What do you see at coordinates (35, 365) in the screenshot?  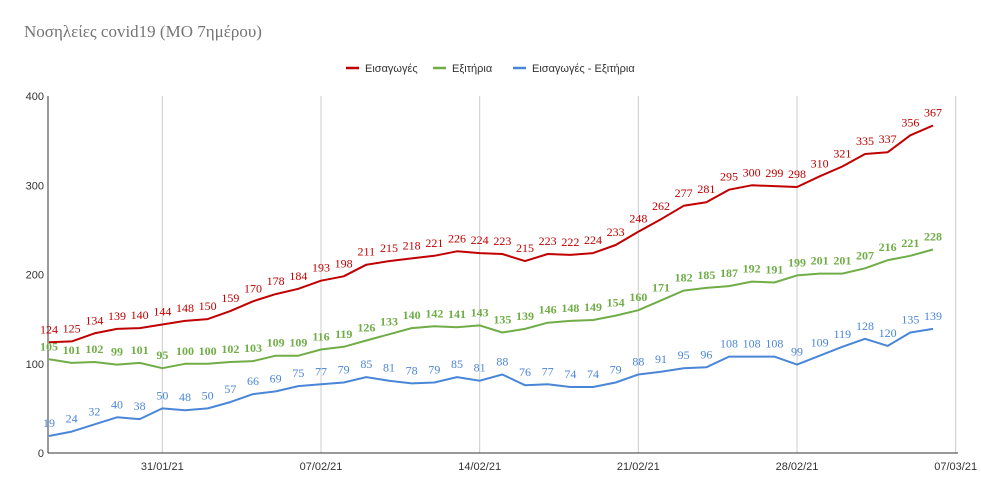 I see `y-tick-label: 100` at bounding box center [35, 365].